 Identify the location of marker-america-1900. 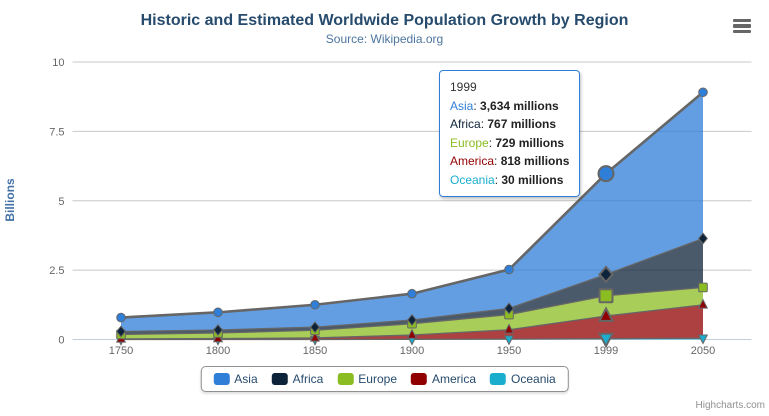
(412, 333).